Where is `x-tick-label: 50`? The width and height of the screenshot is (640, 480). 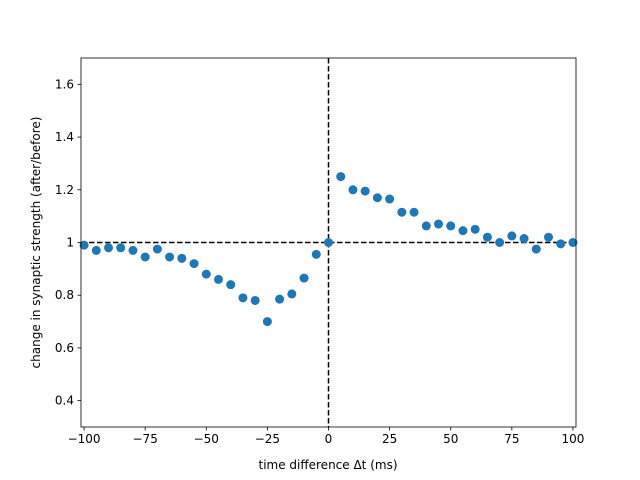 x-tick-label: 50 is located at coordinates (450, 439).